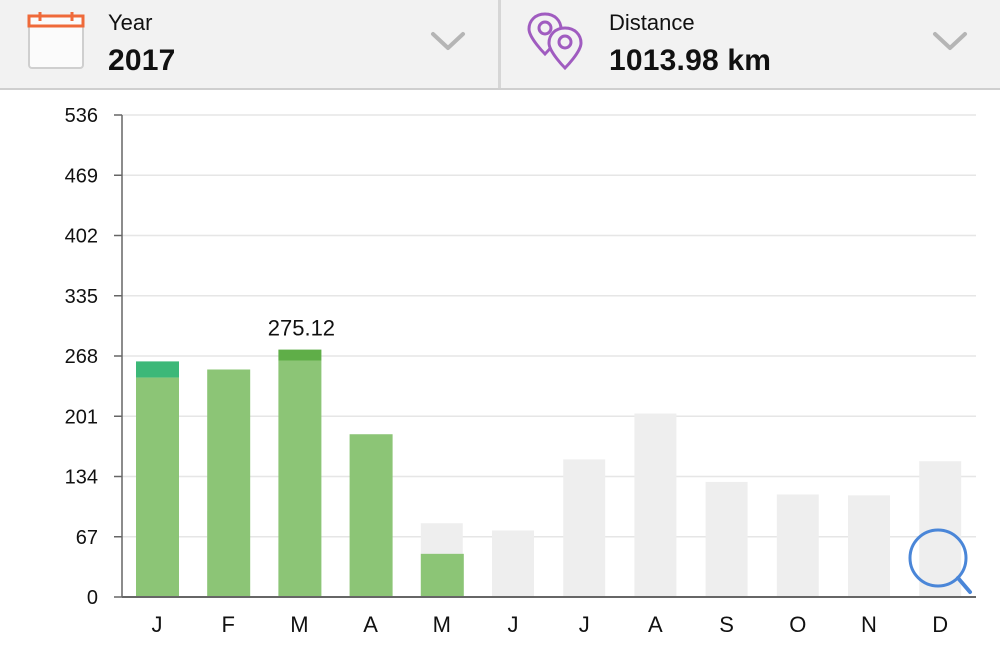 This screenshot has height=661, width=1000. What do you see at coordinates (87, 538) in the screenshot?
I see `y-tick-label: 67` at bounding box center [87, 538].